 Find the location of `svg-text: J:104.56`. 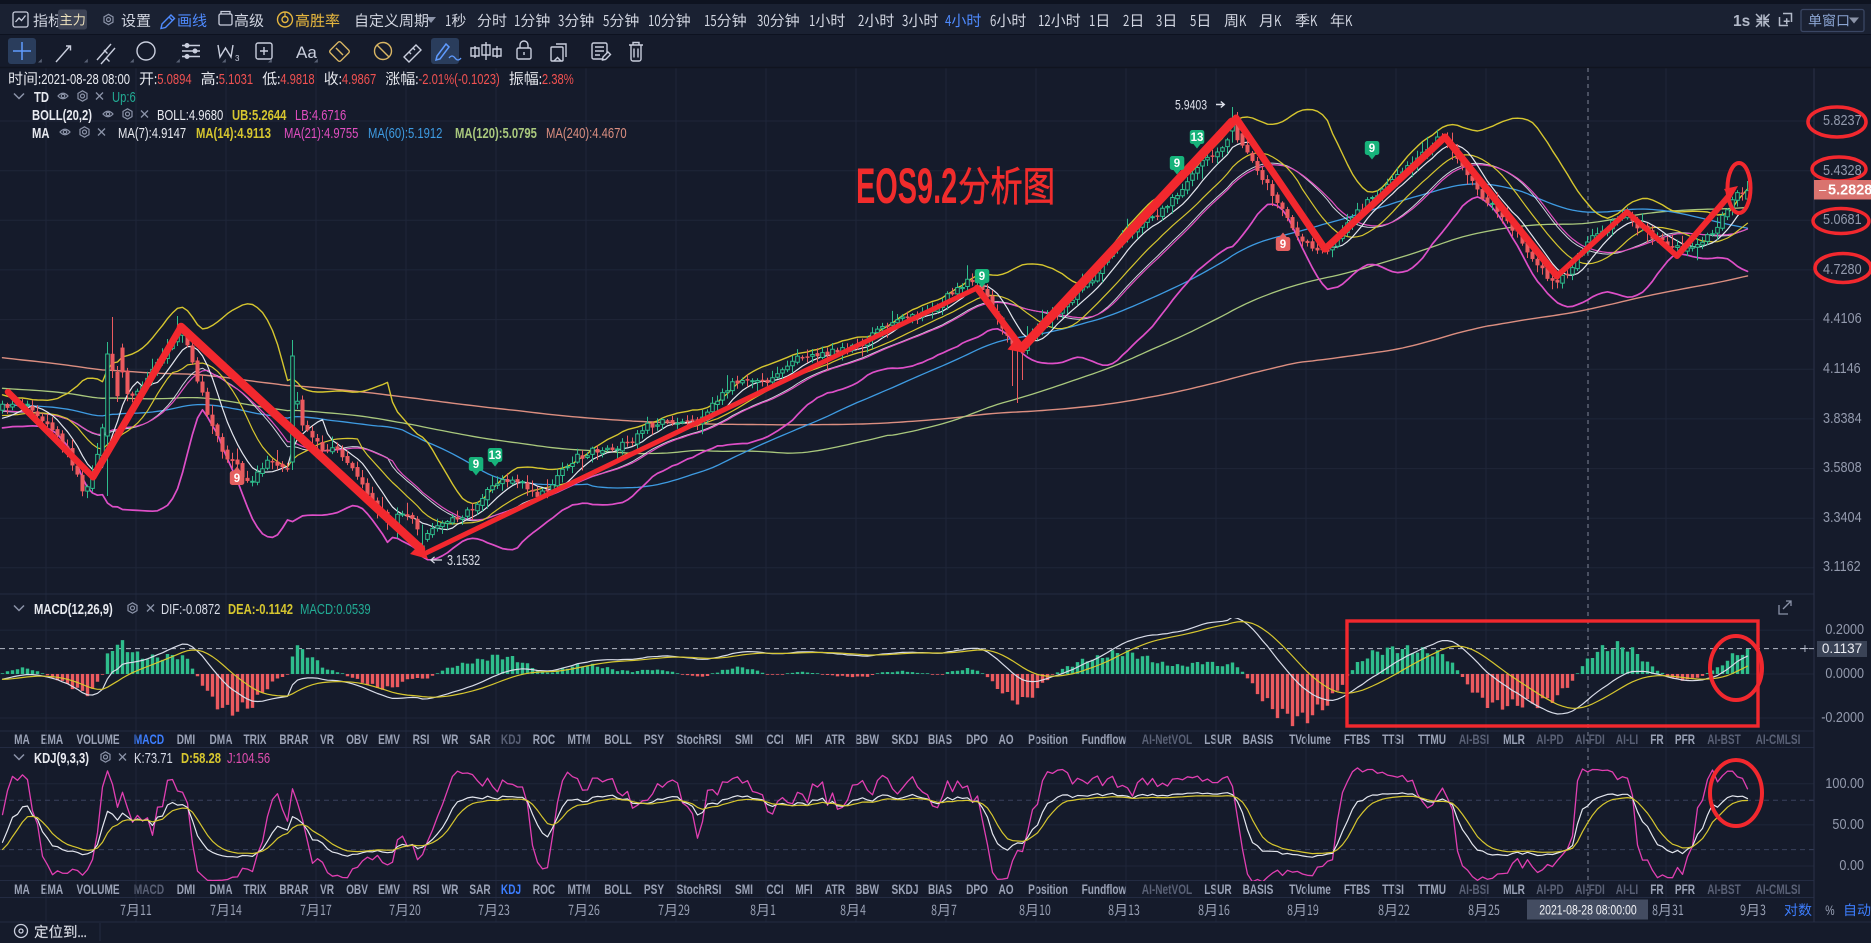

svg-text: J:104.56 is located at coordinates (248, 757).